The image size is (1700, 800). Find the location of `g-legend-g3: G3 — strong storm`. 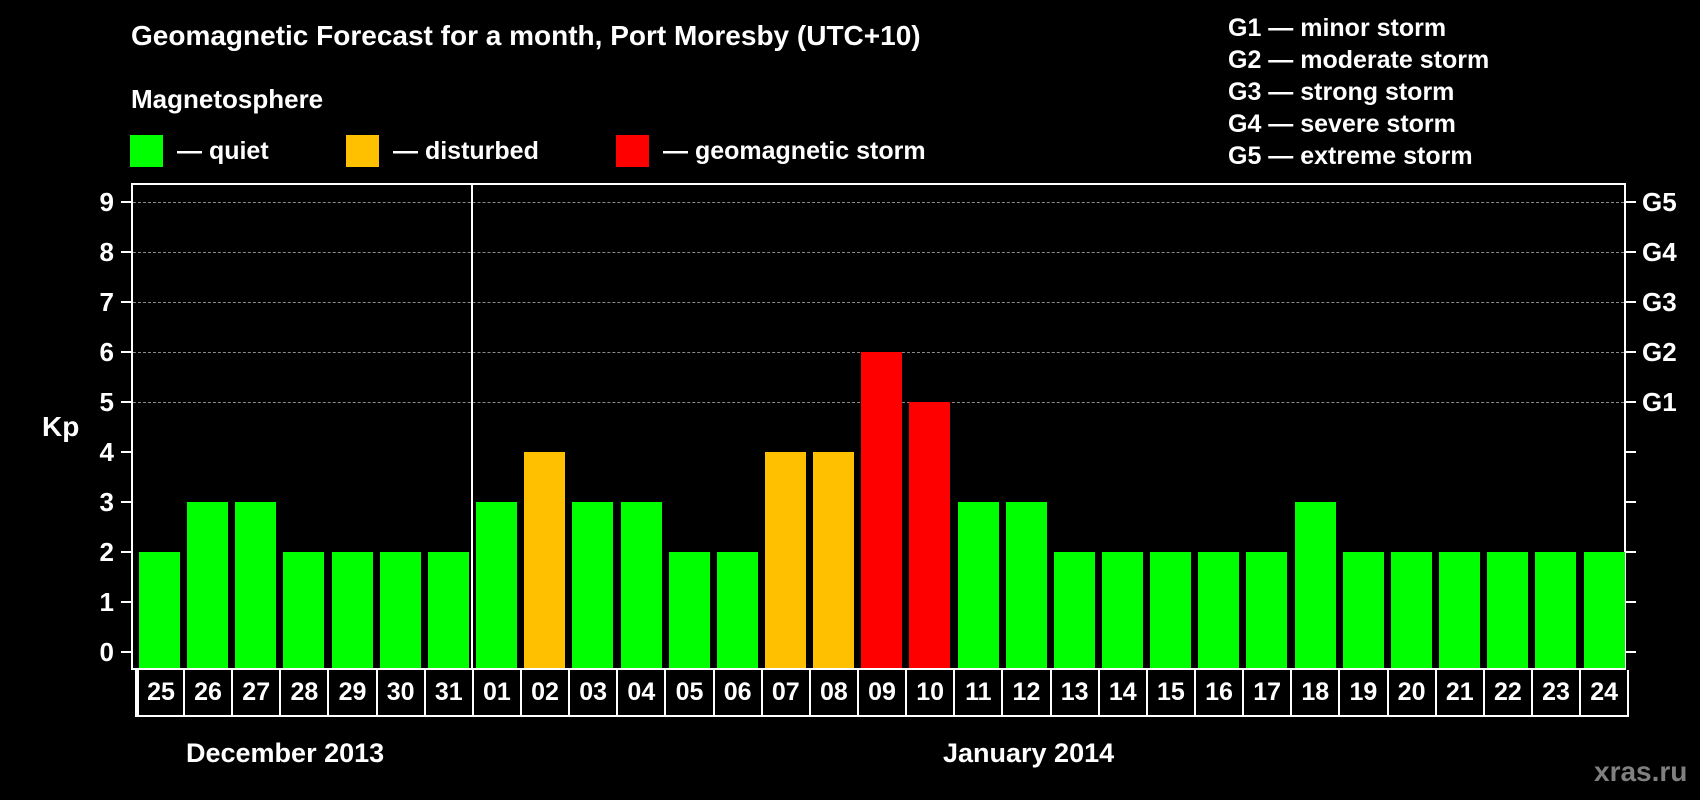

g-legend-g3: G3 — strong storm is located at coordinates (1341, 92).